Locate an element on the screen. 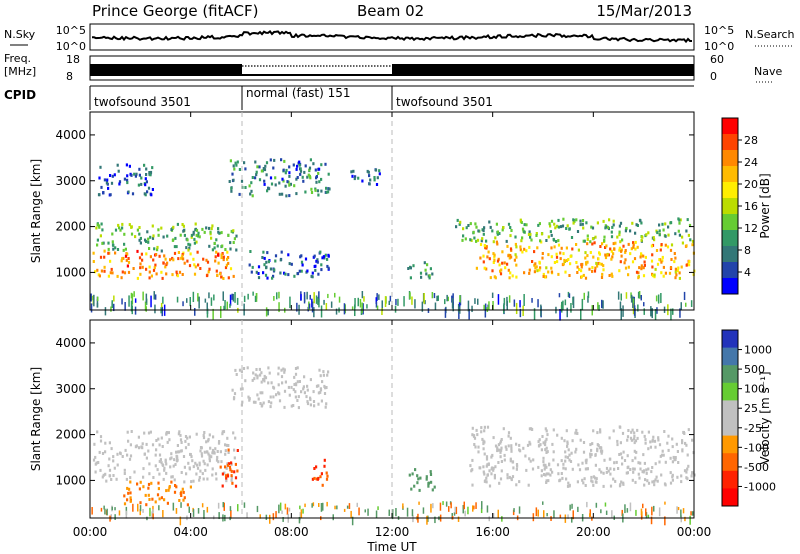 The image size is (800, 554). x-tick-label: 12:00 is located at coordinates (392, 532).